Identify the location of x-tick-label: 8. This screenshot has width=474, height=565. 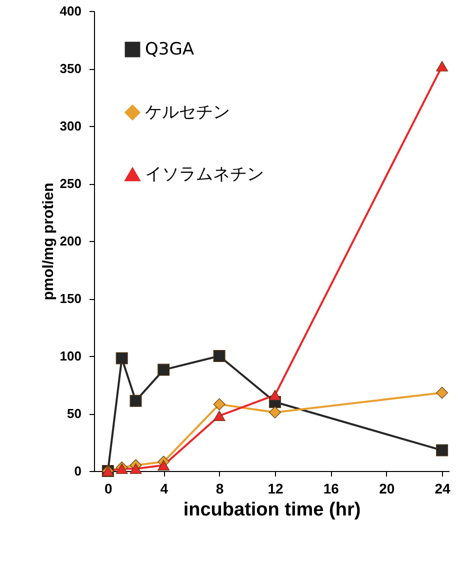
(220, 488).